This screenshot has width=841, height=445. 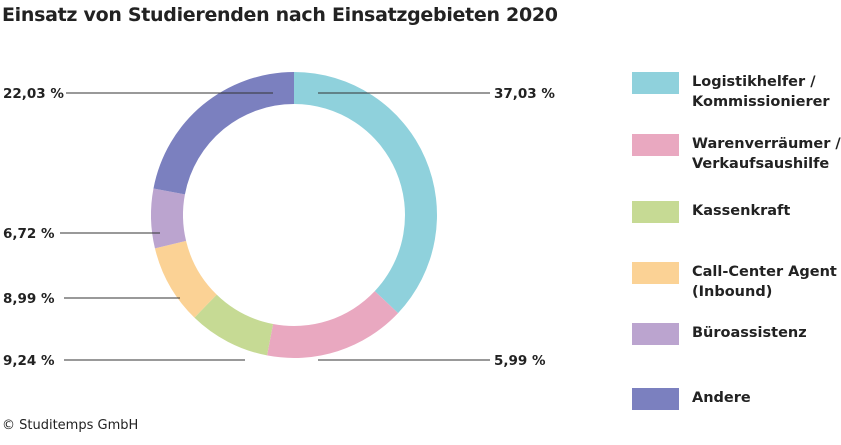 I want to click on credit: © Studitemps GmbH, so click(x=70, y=425).